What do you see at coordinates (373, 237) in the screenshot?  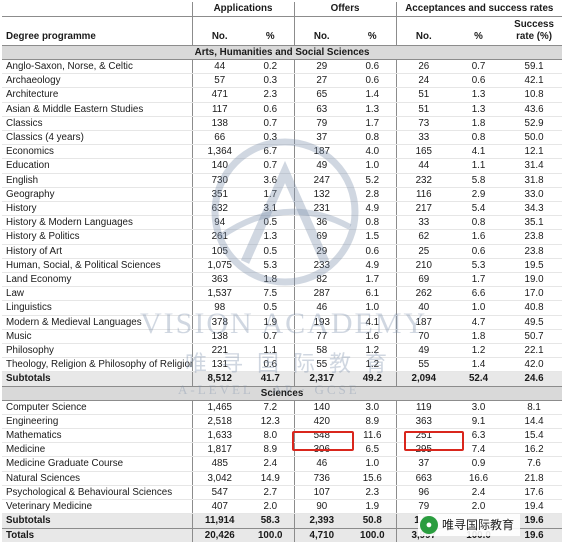 I see `value-cell: 1.5` at bounding box center [373, 237].